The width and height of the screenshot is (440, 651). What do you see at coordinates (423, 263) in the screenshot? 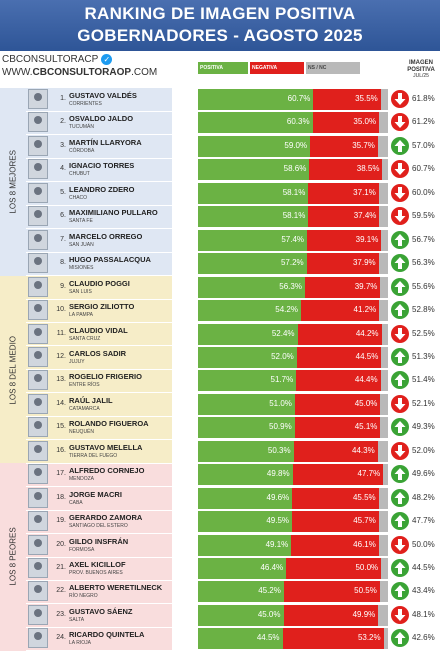
I see `previous-value: 56.3%` at bounding box center [423, 263].